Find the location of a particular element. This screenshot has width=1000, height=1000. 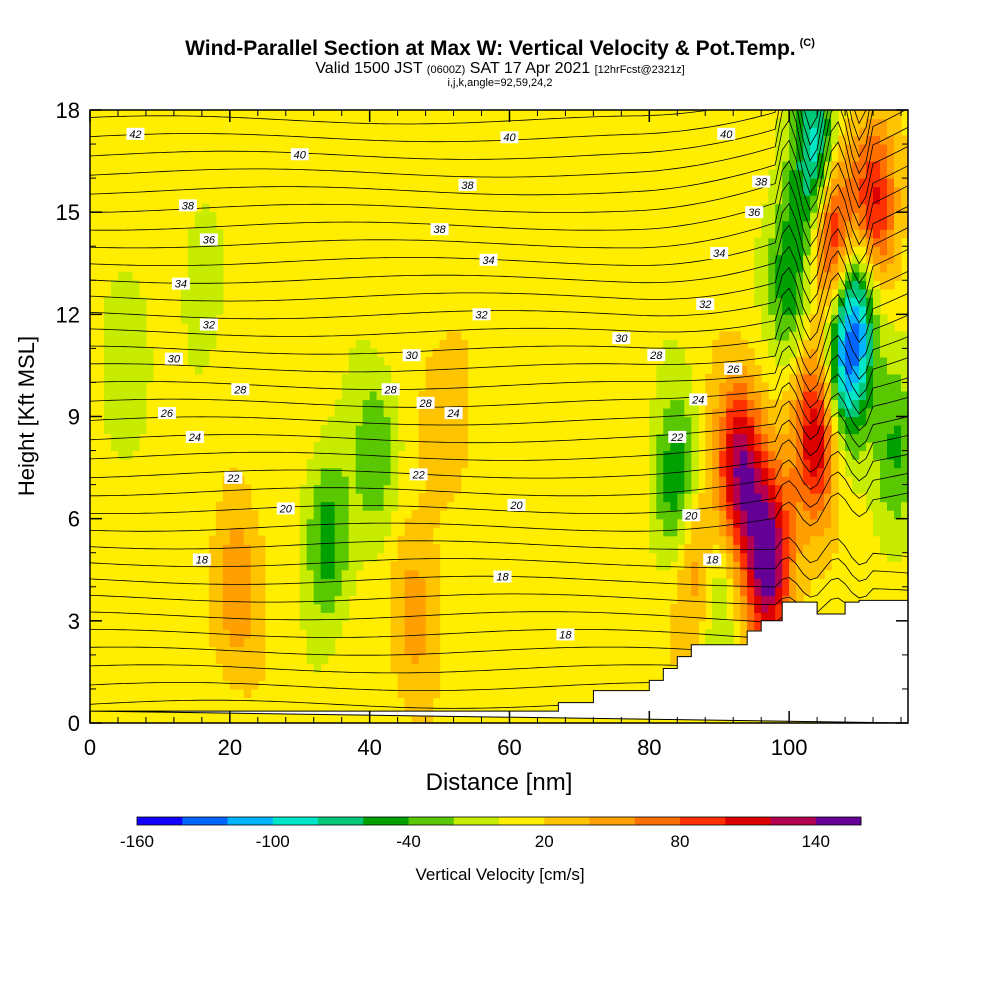

contour-label-text: 38 is located at coordinates (761, 183).